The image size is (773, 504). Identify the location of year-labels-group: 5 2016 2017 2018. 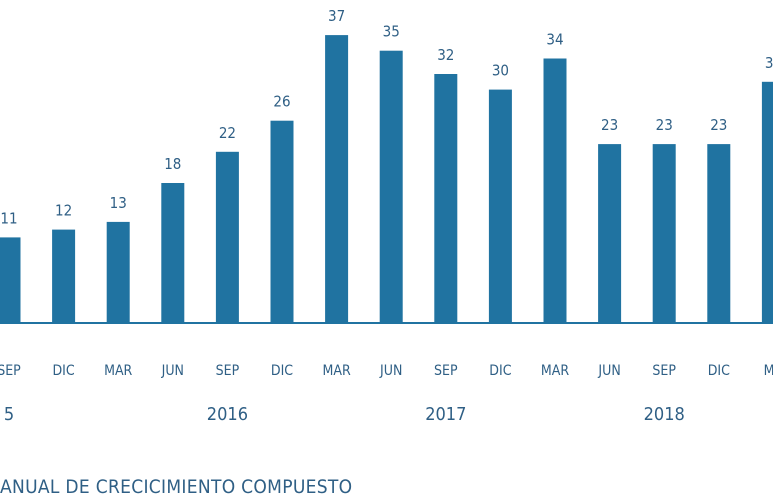
(344, 414).